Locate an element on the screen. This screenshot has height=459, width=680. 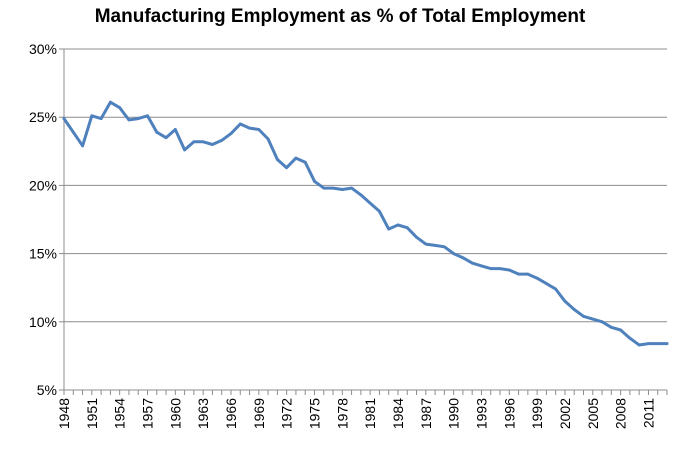
x-tick-label: 1957 is located at coordinates (147, 413).